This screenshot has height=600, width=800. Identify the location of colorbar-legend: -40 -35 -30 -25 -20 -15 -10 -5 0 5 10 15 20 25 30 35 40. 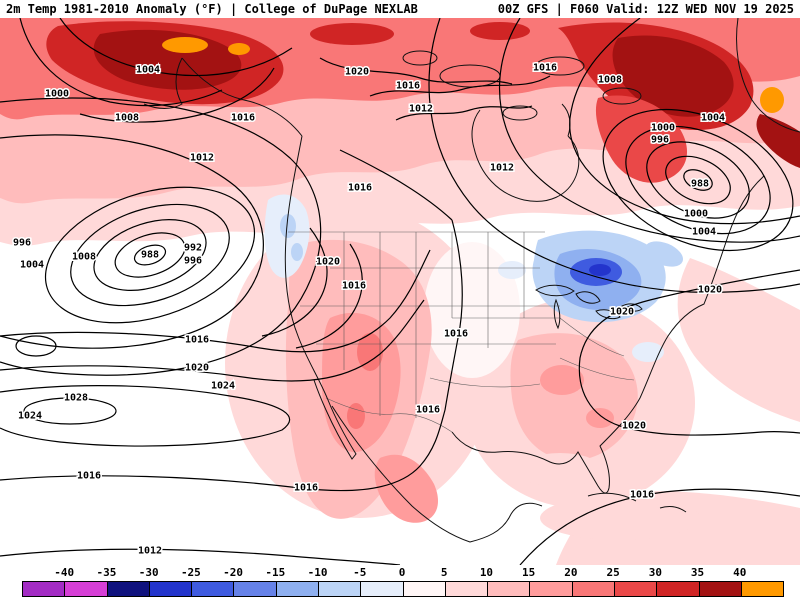
(400, 582).